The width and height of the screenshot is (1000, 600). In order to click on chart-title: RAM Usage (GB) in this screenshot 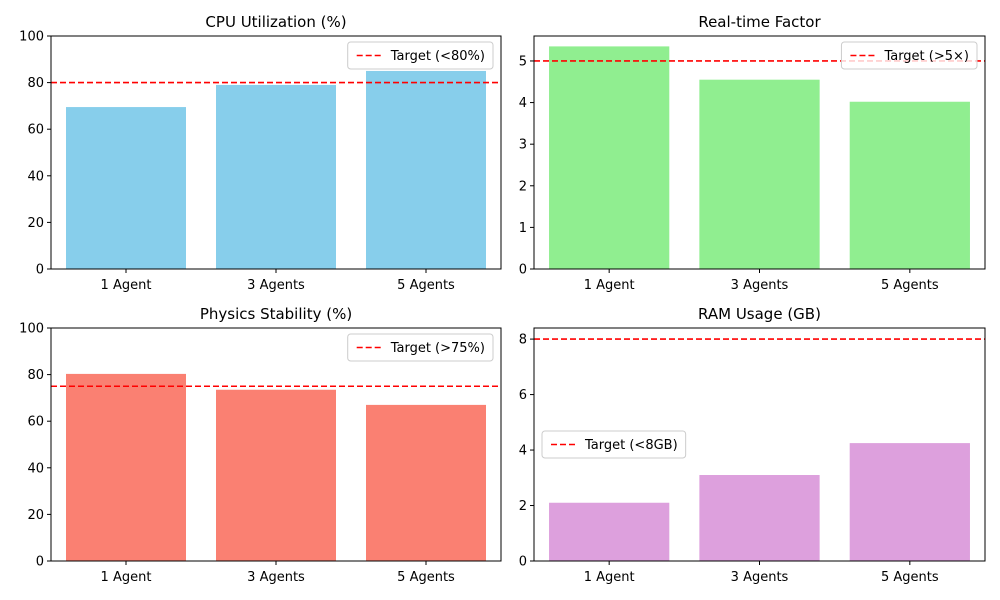, I will do `click(759, 314)`.